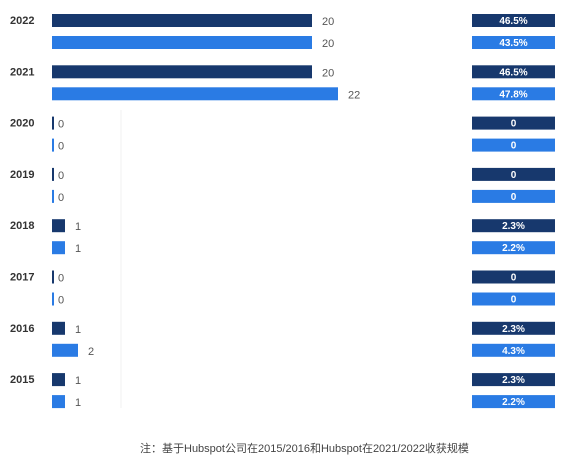  What do you see at coordinates (91, 352) in the screenshot?
I see `value-label: 2` at bounding box center [91, 352].